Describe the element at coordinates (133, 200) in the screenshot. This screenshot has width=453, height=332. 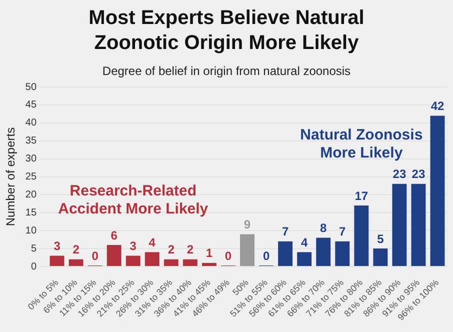
I see `annotation: Research-Related Accident More Likely` at that location.